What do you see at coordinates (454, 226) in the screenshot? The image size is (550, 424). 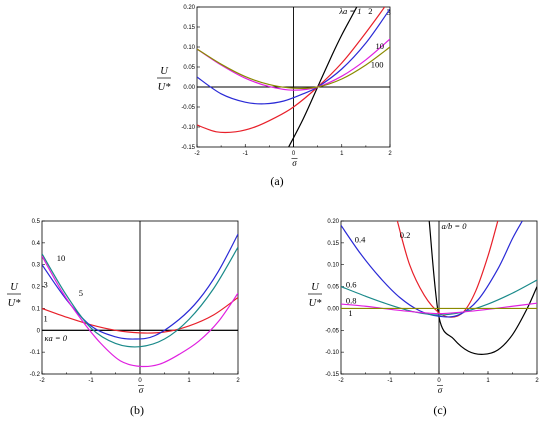 I see `panel-c-curve-label: a/b = 0` at bounding box center [454, 226].